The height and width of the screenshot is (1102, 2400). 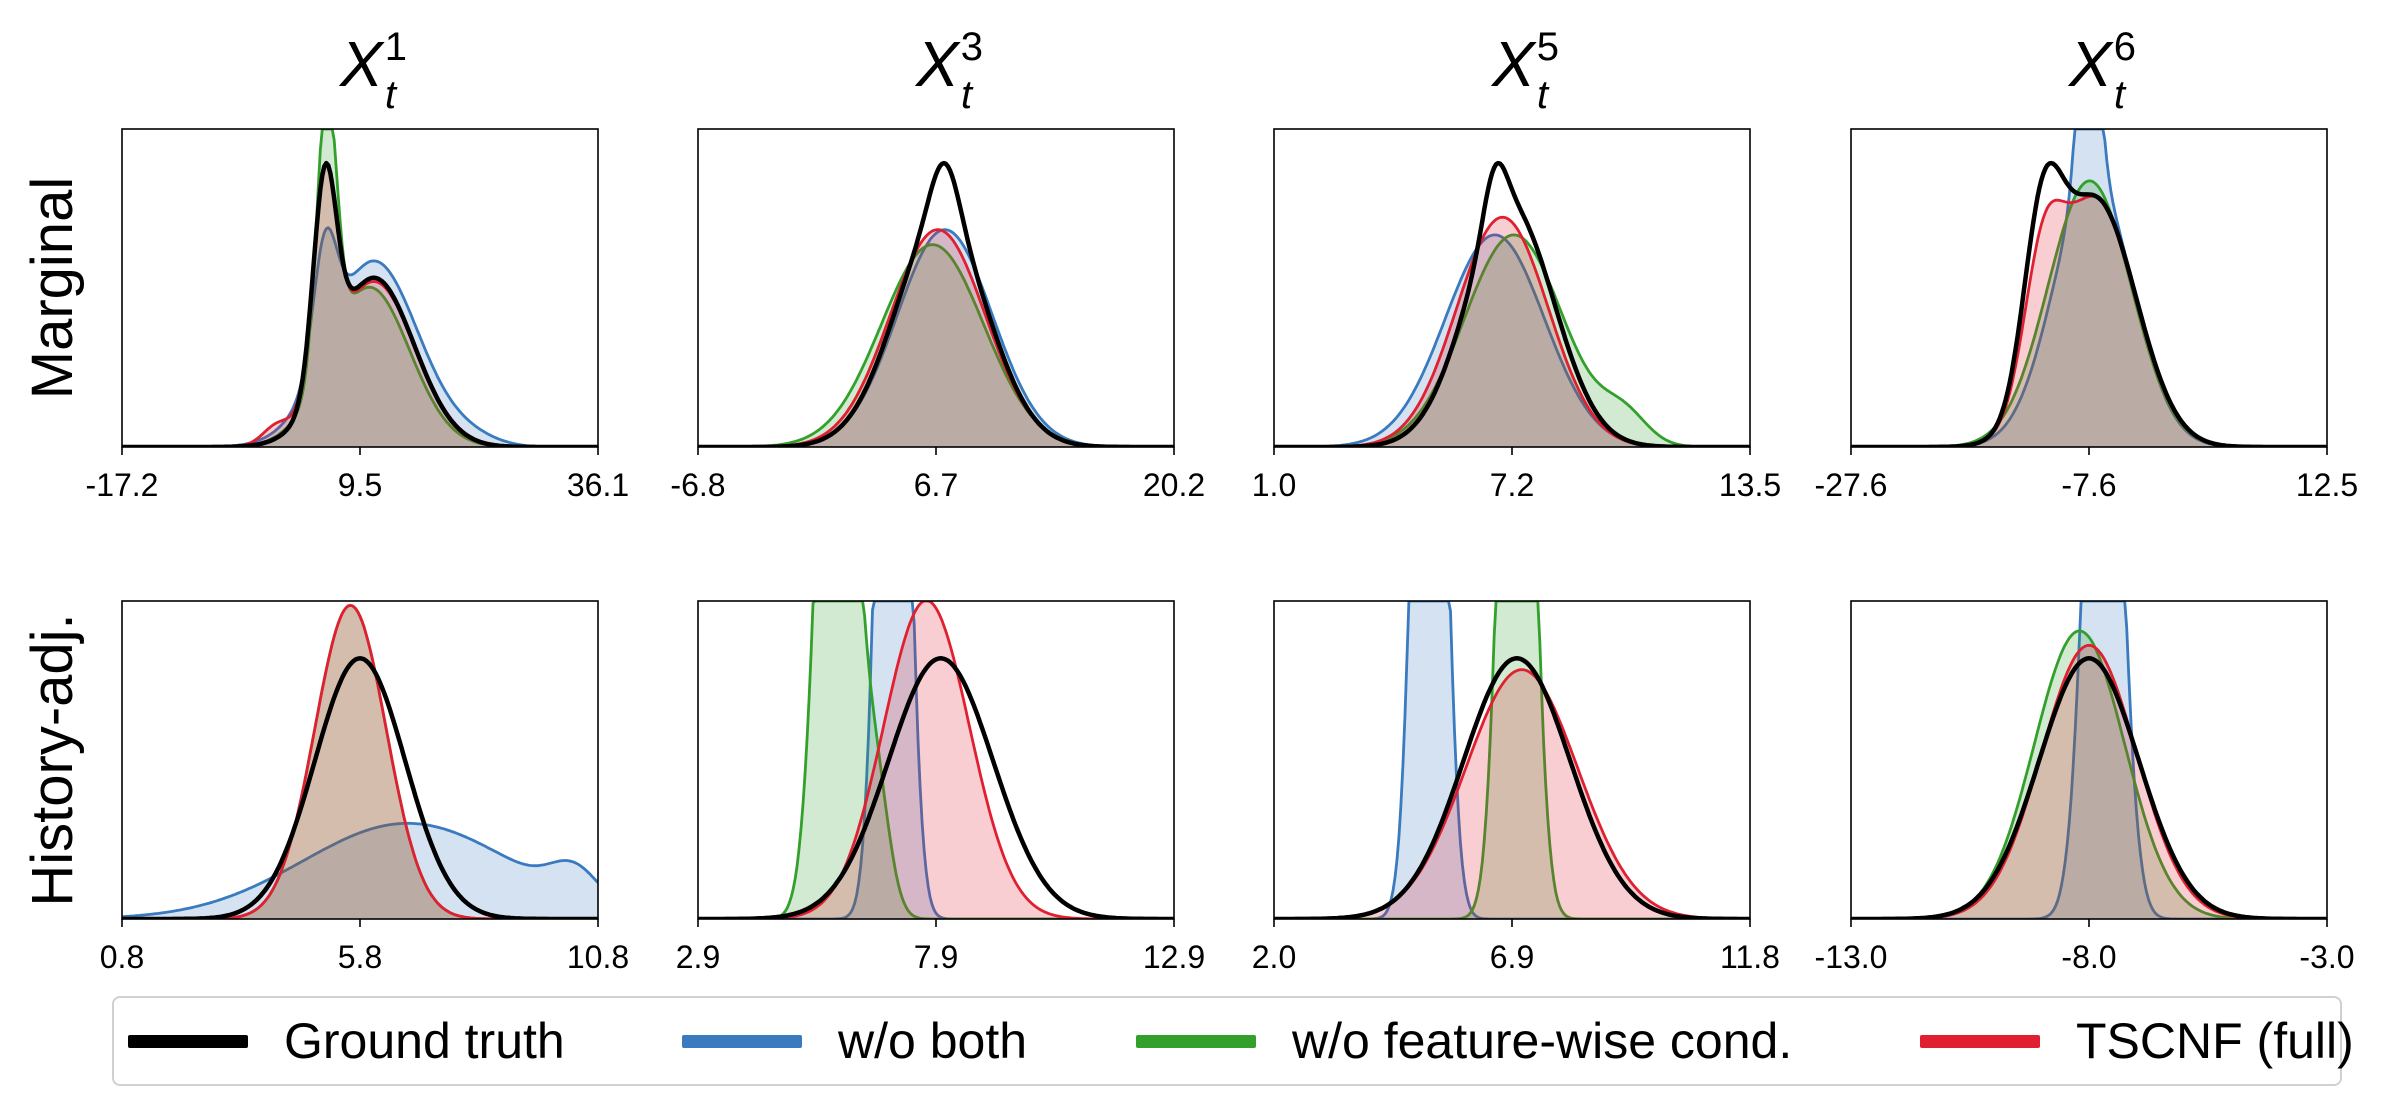 I want to click on column-title-sup-0: 1, so click(x=396, y=47).